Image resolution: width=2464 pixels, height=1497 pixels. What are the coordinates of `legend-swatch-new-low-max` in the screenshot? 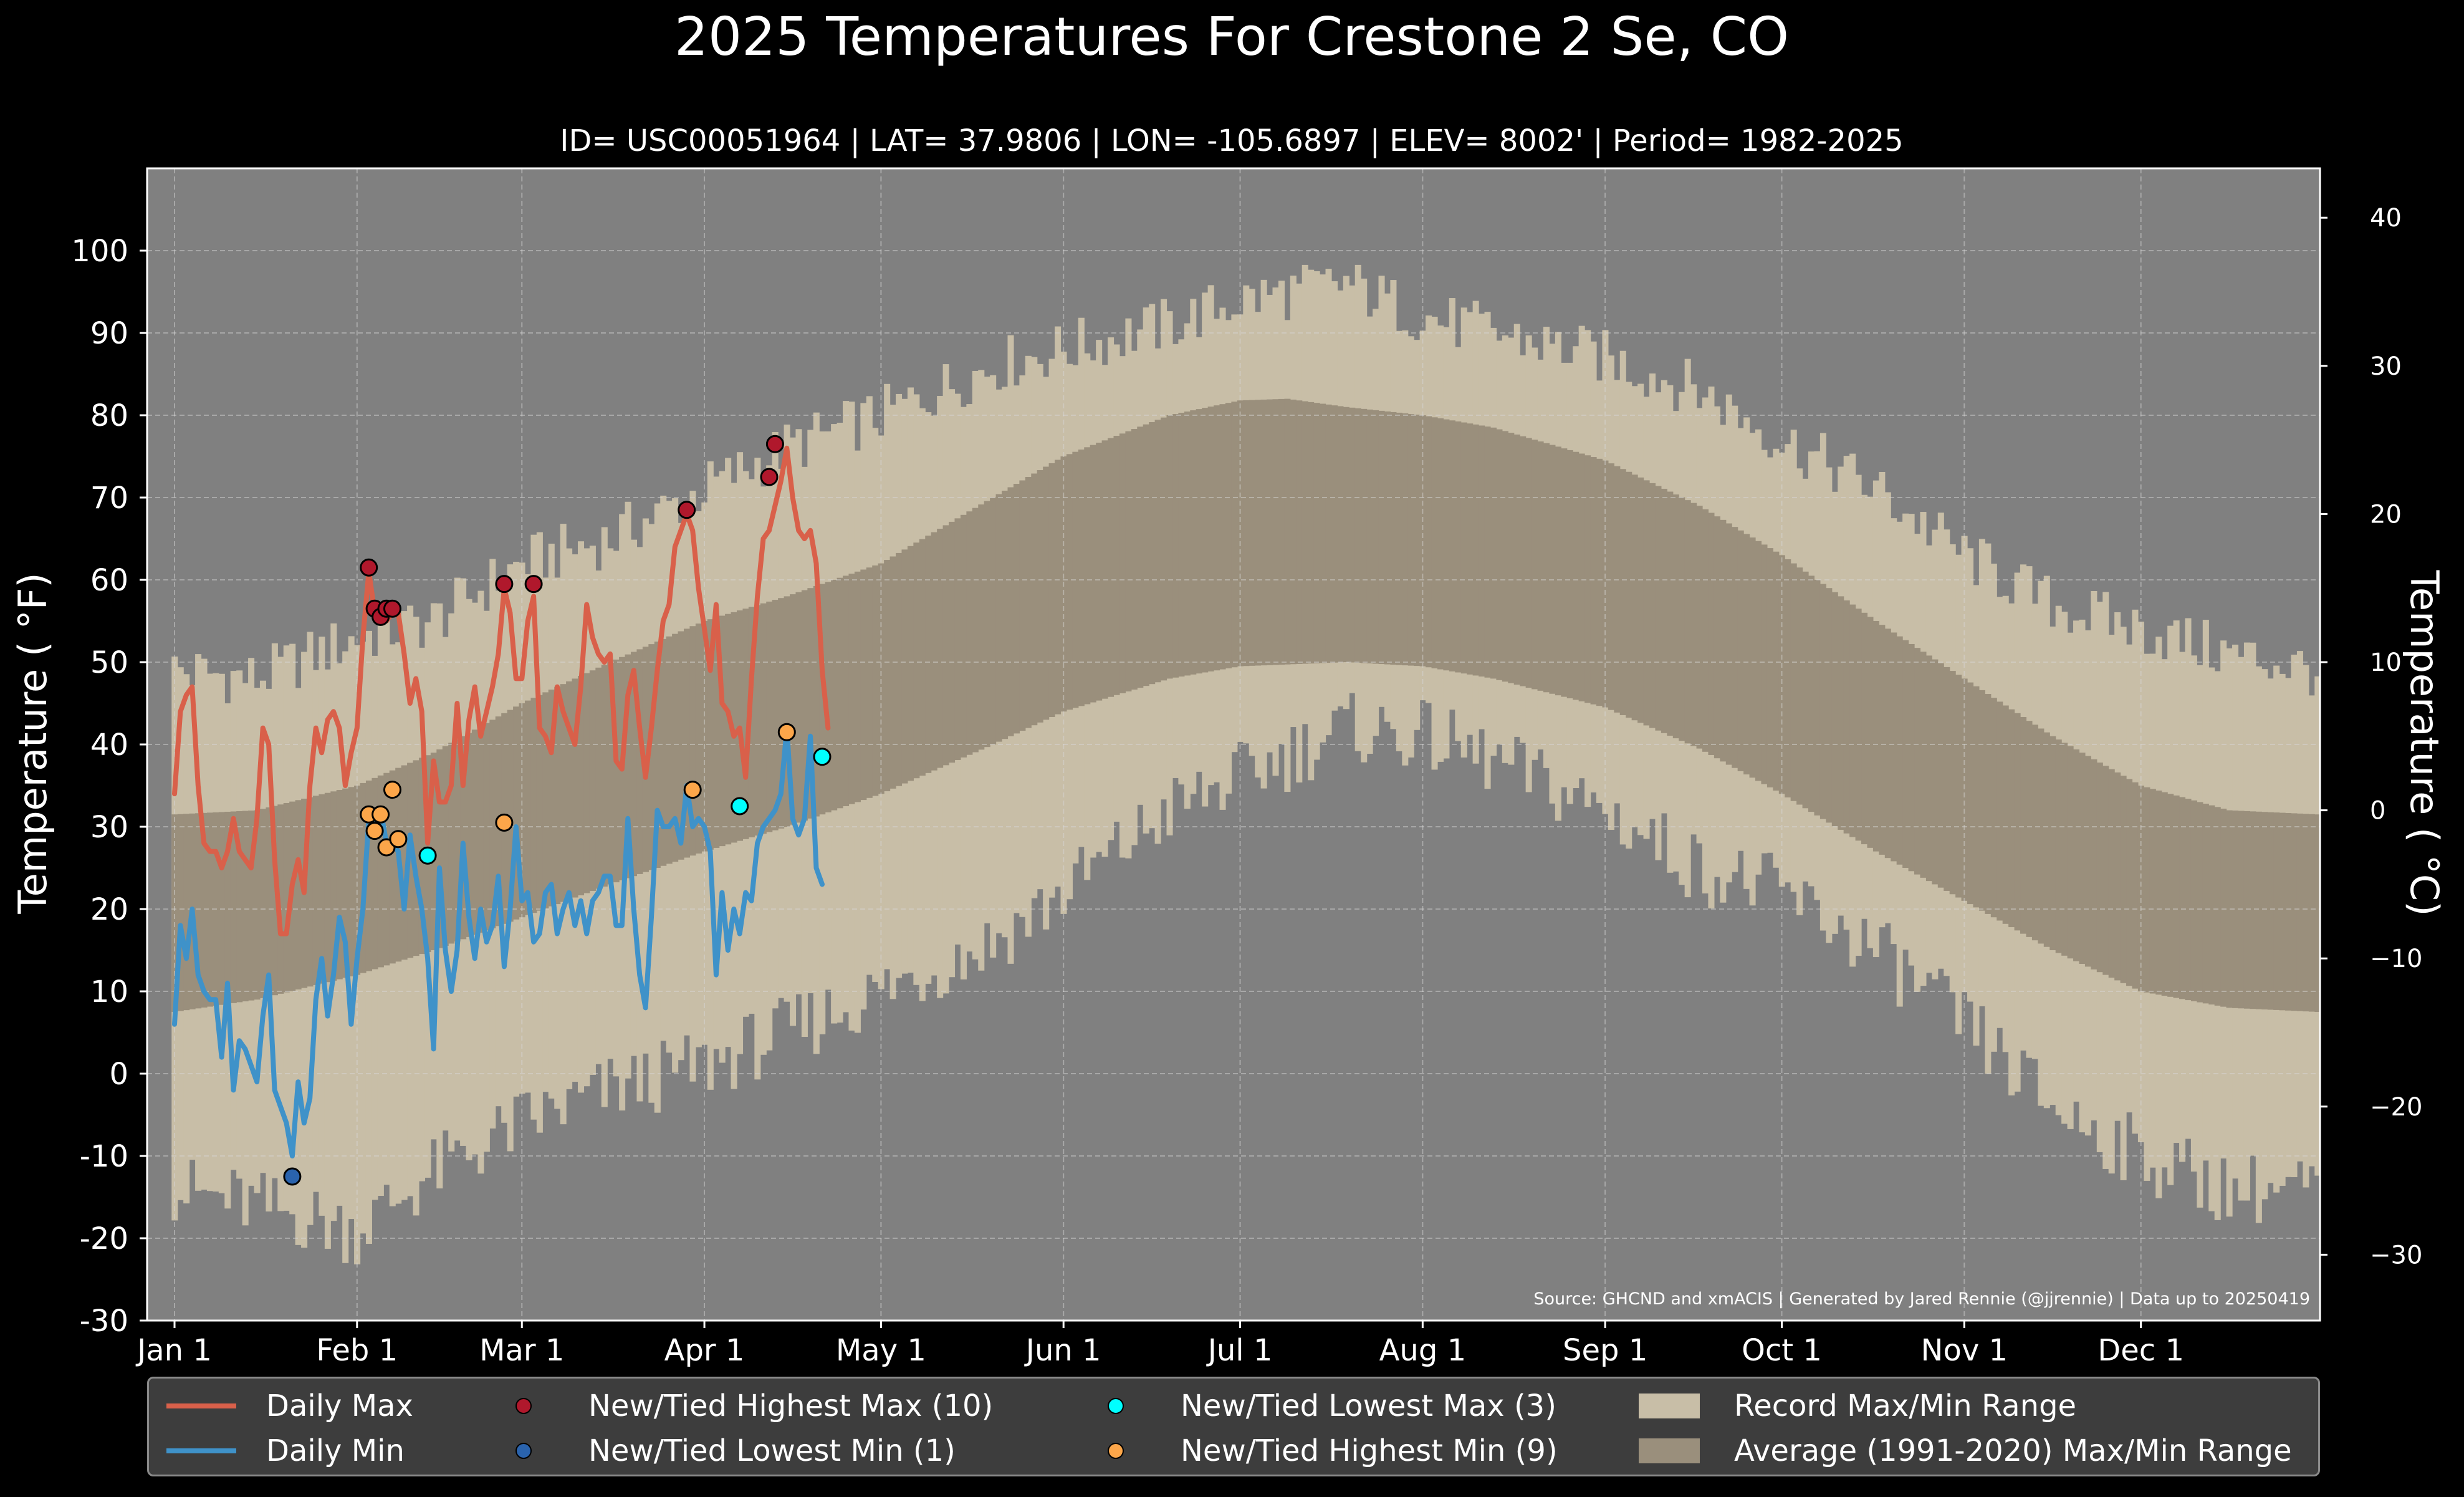 It's located at (1116, 1406).